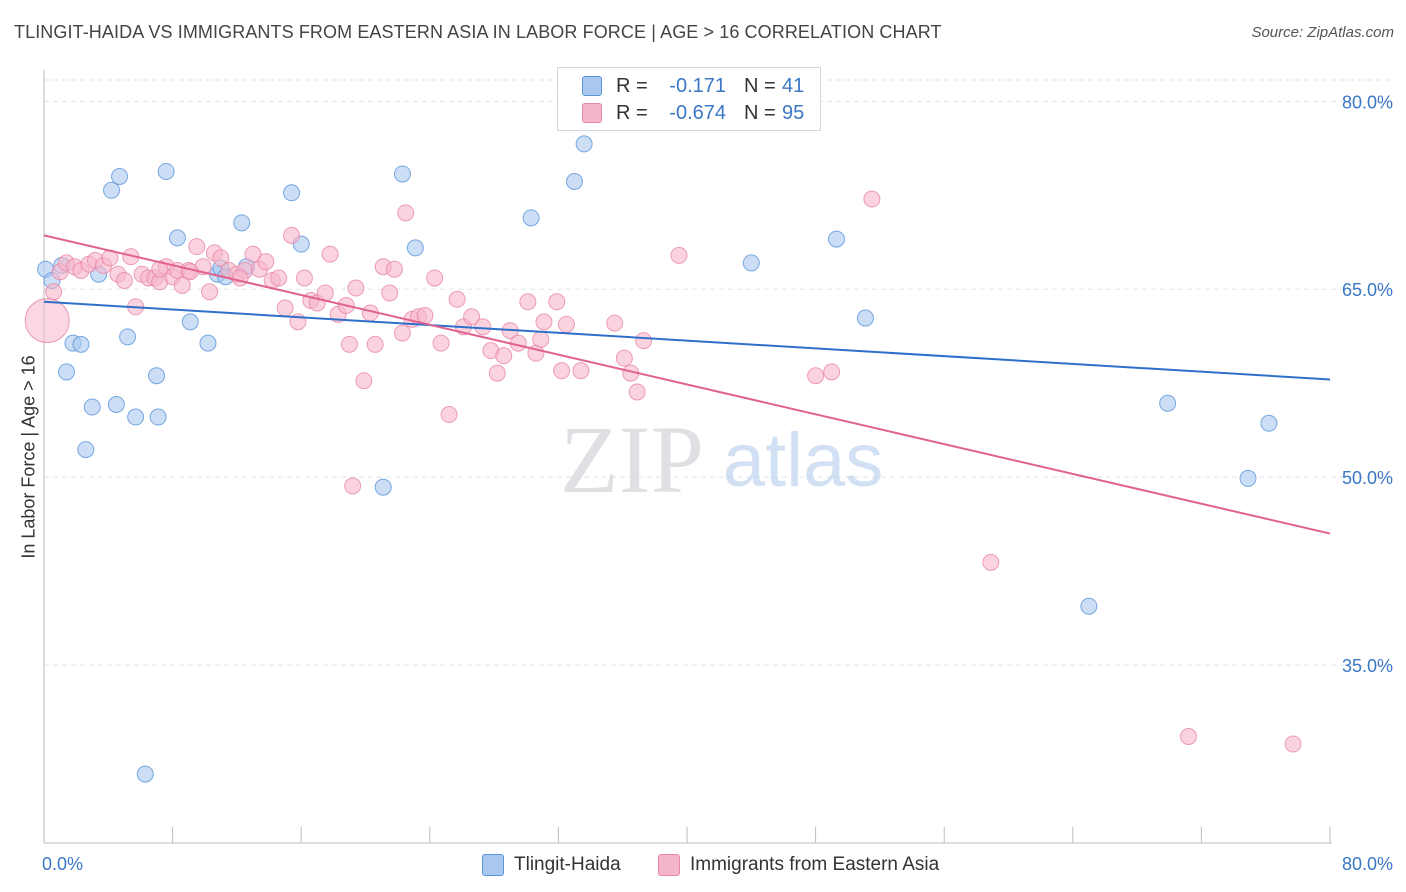 The width and height of the screenshot is (1406, 892). I want to click on n-value: 95, so click(793, 112).